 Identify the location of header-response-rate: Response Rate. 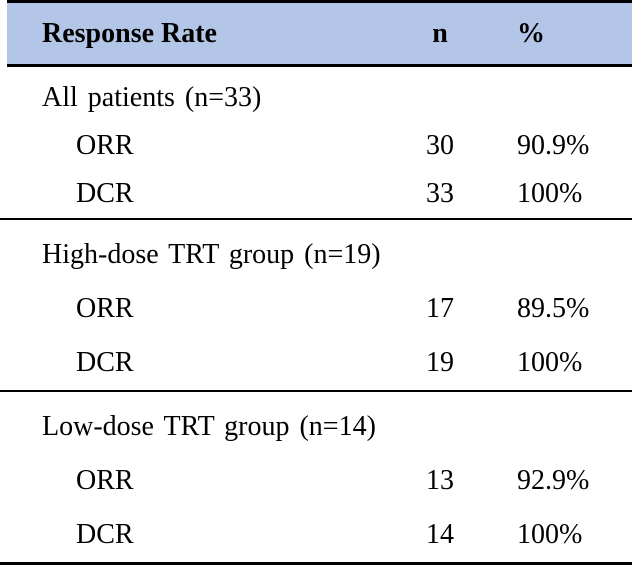
(129, 33).